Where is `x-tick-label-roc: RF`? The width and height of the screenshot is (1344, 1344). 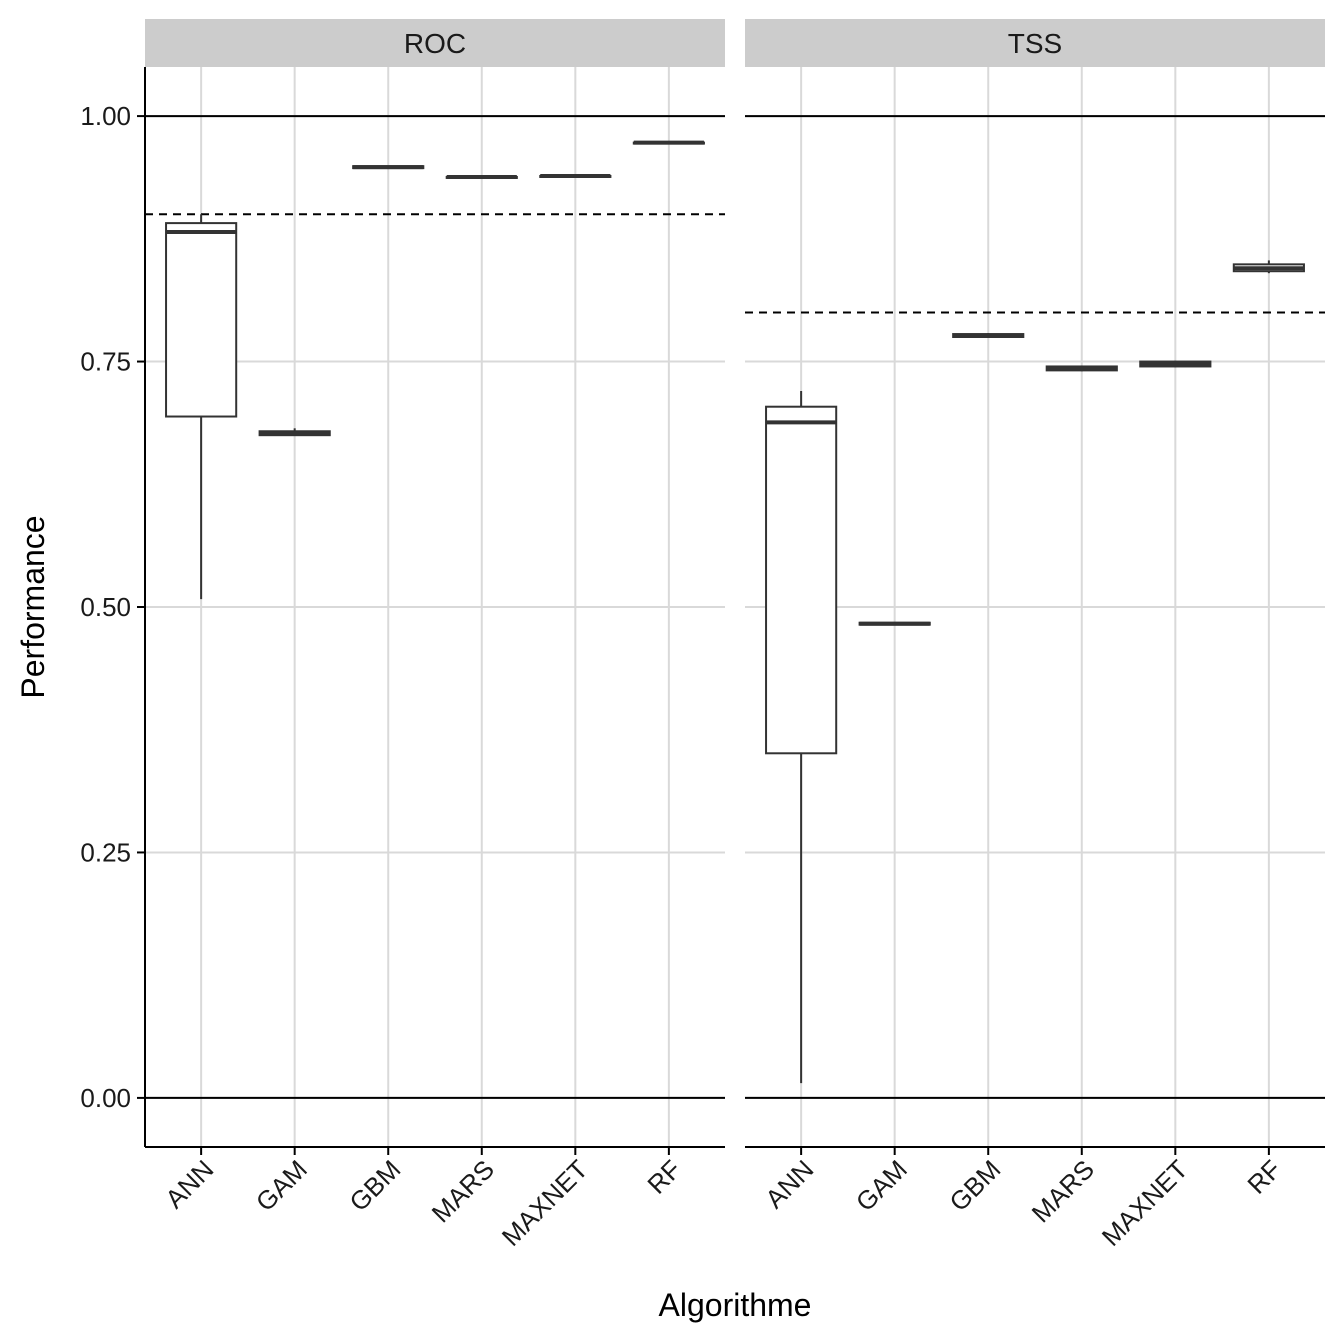 x-tick-label-roc: RF is located at coordinates (664, 1177).